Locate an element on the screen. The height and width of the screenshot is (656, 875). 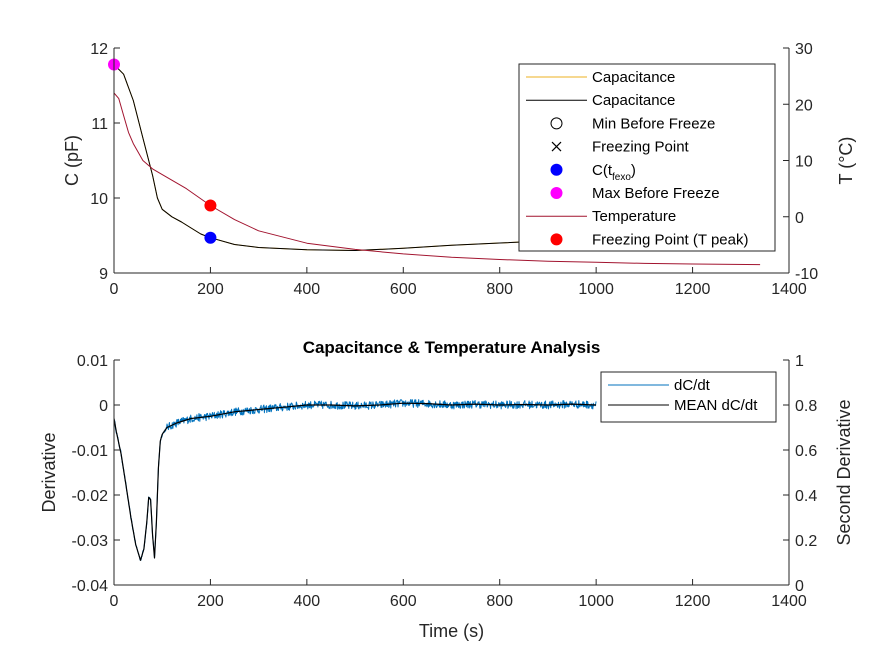
y-left-tick-label: -0.01 is located at coordinates (90, 451).